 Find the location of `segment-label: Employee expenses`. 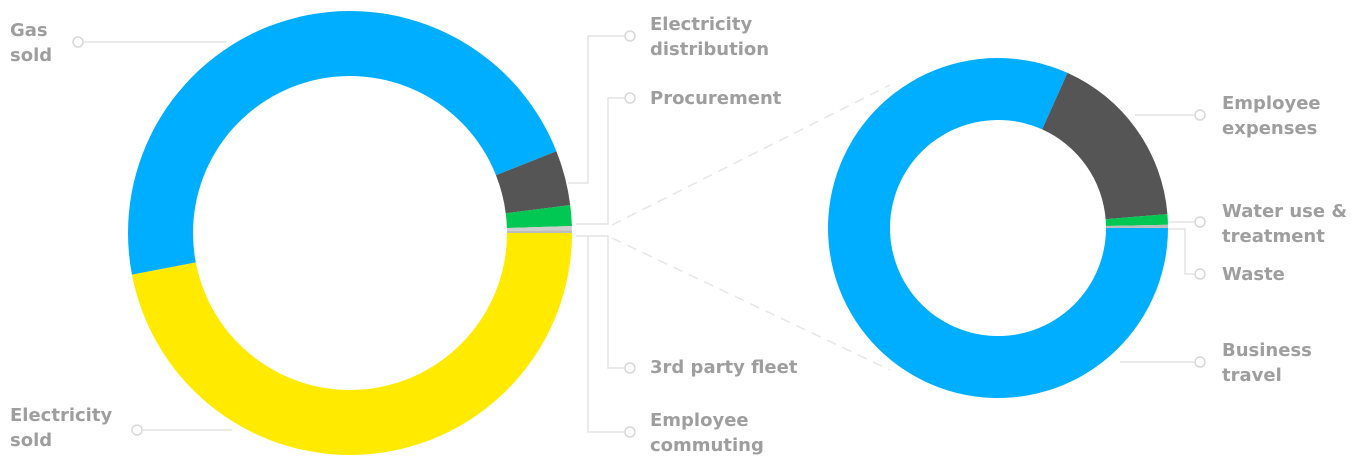

segment-label: Employee expenses is located at coordinates (1271, 116).